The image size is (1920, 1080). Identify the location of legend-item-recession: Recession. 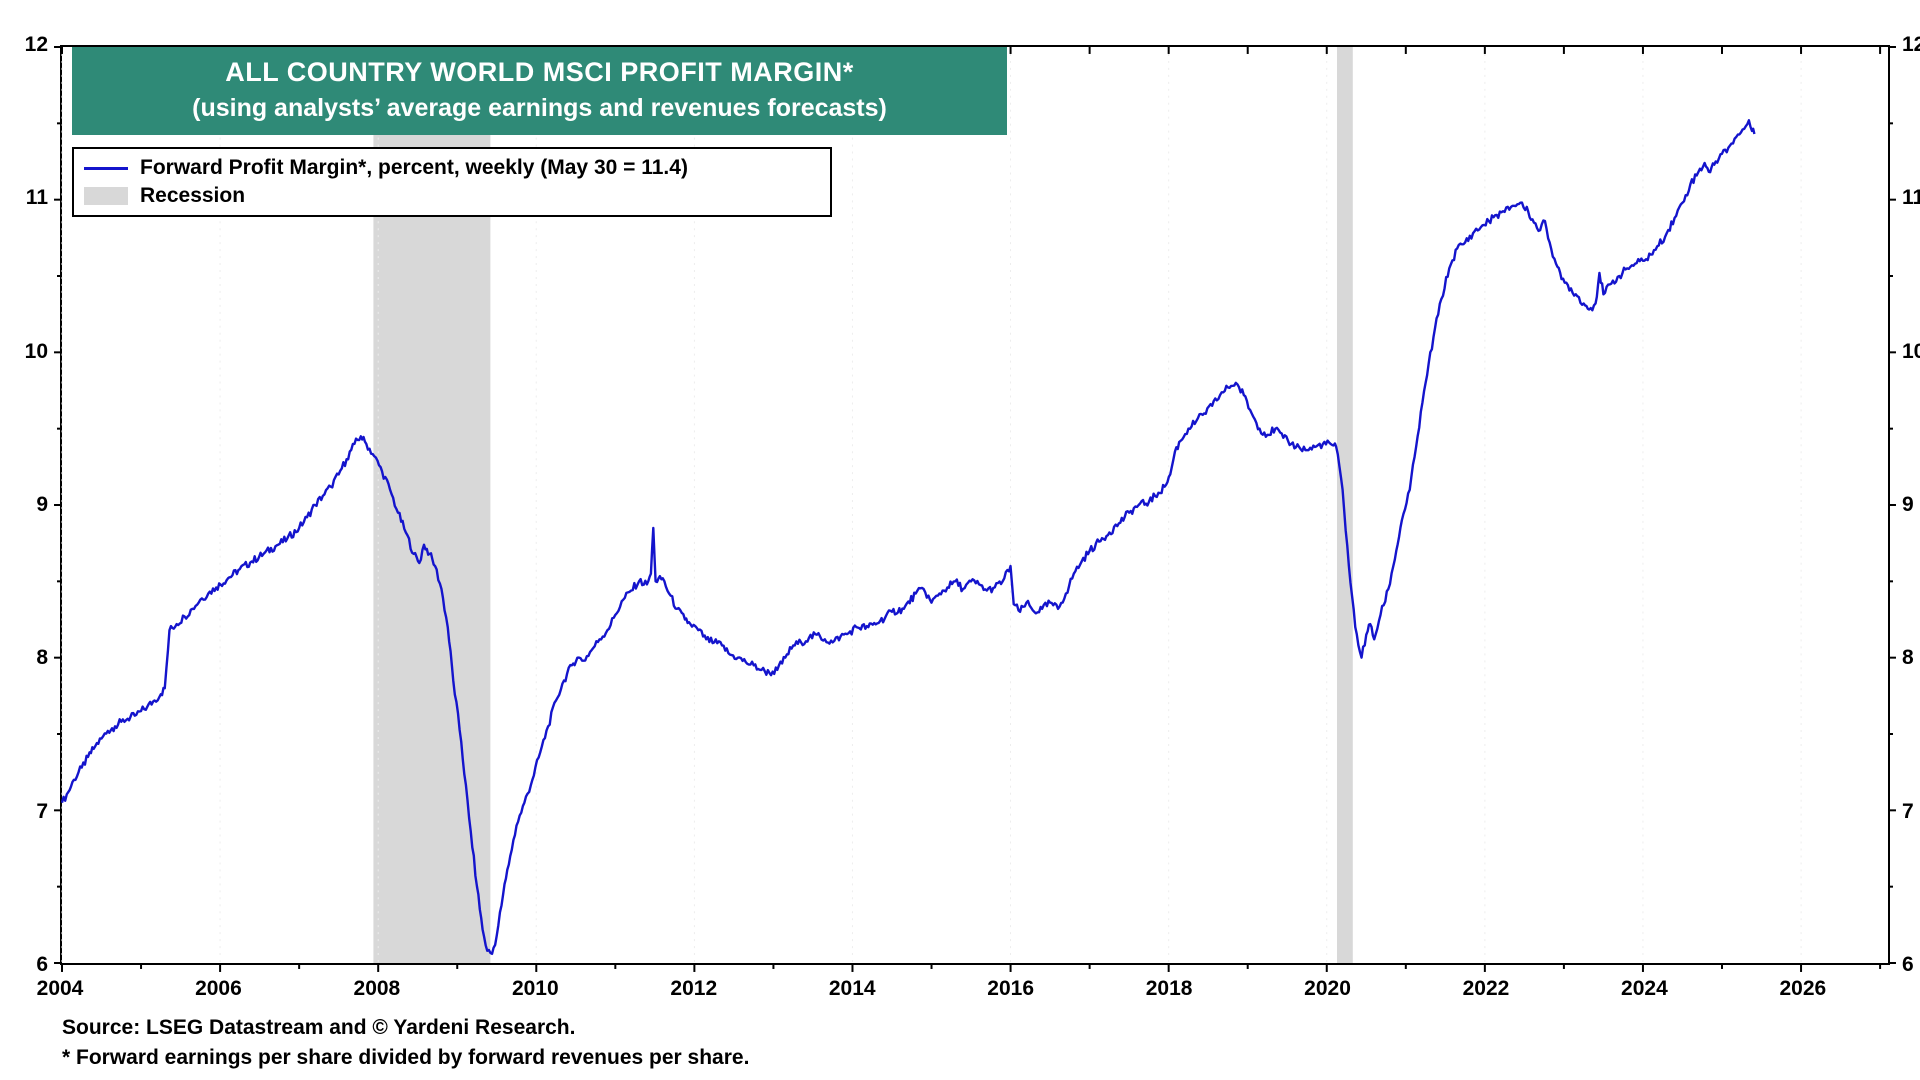
(452, 196).